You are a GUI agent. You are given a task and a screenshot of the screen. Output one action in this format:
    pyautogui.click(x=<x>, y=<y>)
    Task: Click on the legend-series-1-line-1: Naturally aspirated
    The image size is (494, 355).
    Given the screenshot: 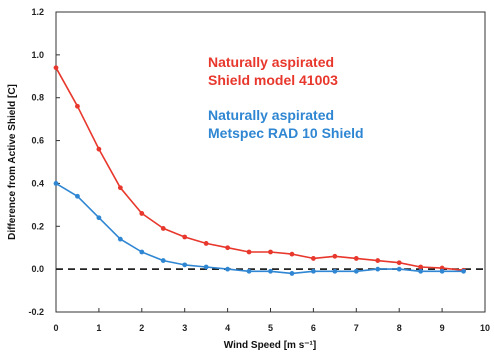 What is the action you would take?
    pyautogui.click(x=271, y=62)
    